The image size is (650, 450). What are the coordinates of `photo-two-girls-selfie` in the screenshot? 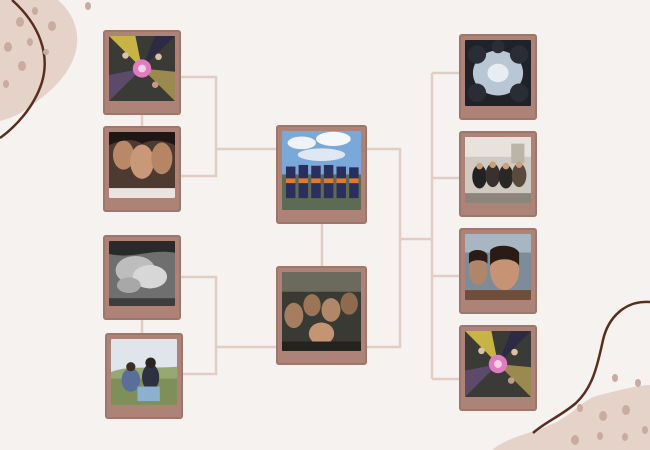 It's located at (498, 267).